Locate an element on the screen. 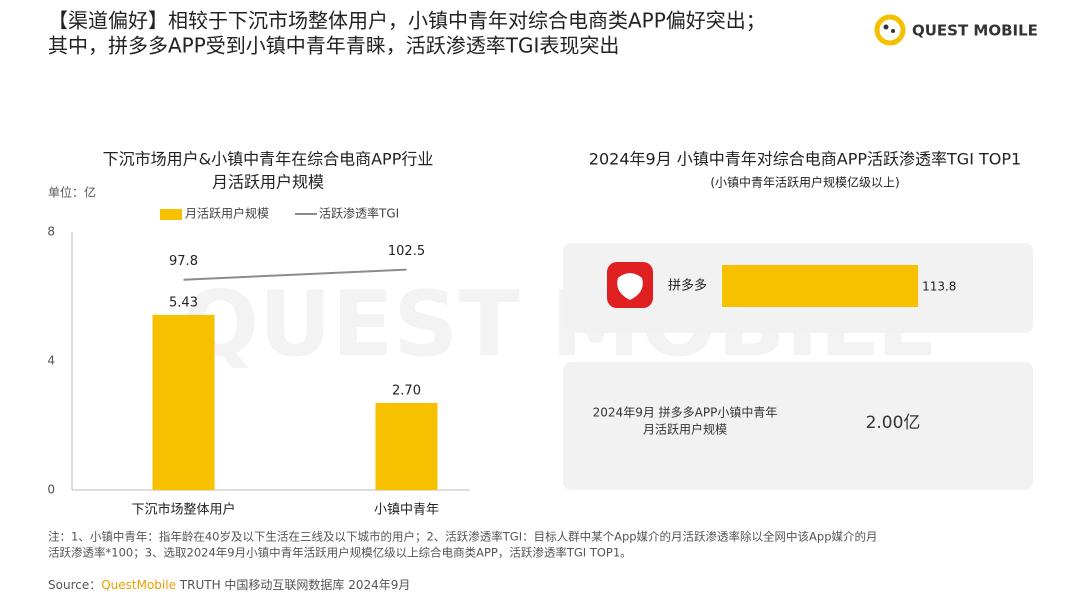 The width and height of the screenshot is (1080, 603). source-rest: TRUTH 中国移动互联网数据库 2024年9月 is located at coordinates (293, 584).